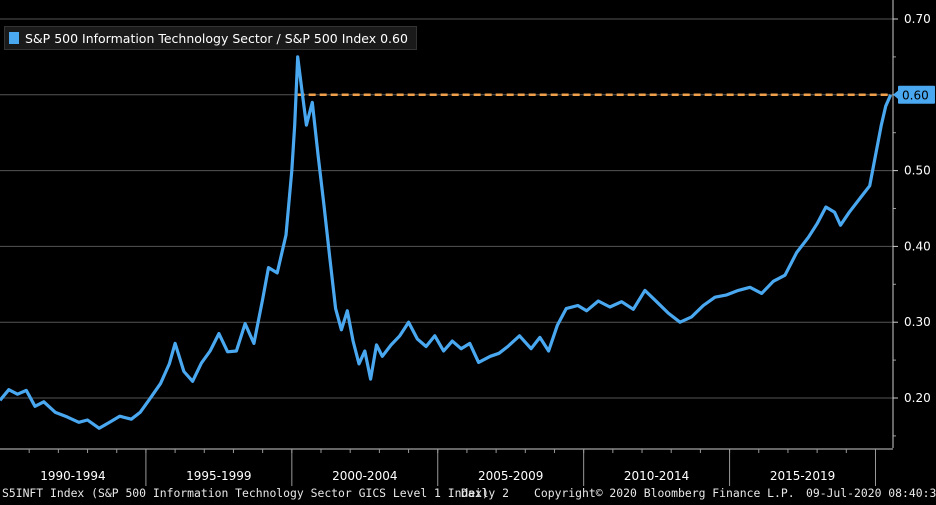  I want to click on last-value-box, so click(916, 94).